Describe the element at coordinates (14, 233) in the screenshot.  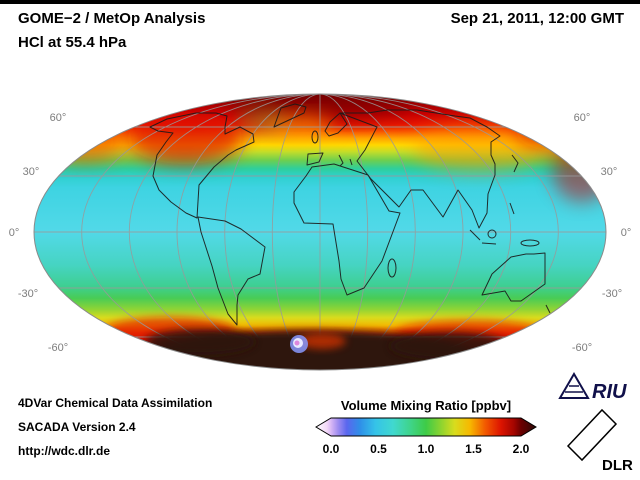
I see `lat-label-left-0: 0°` at that location.